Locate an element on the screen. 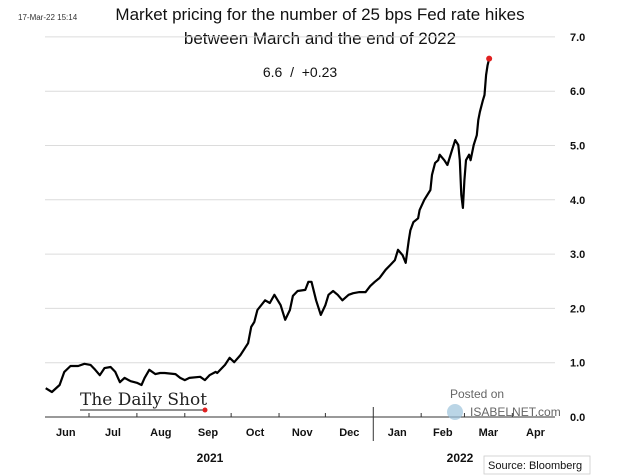 The width and height of the screenshot is (640, 475). chart-title-line2: between March and the end of 2022 is located at coordinates (320, 38).